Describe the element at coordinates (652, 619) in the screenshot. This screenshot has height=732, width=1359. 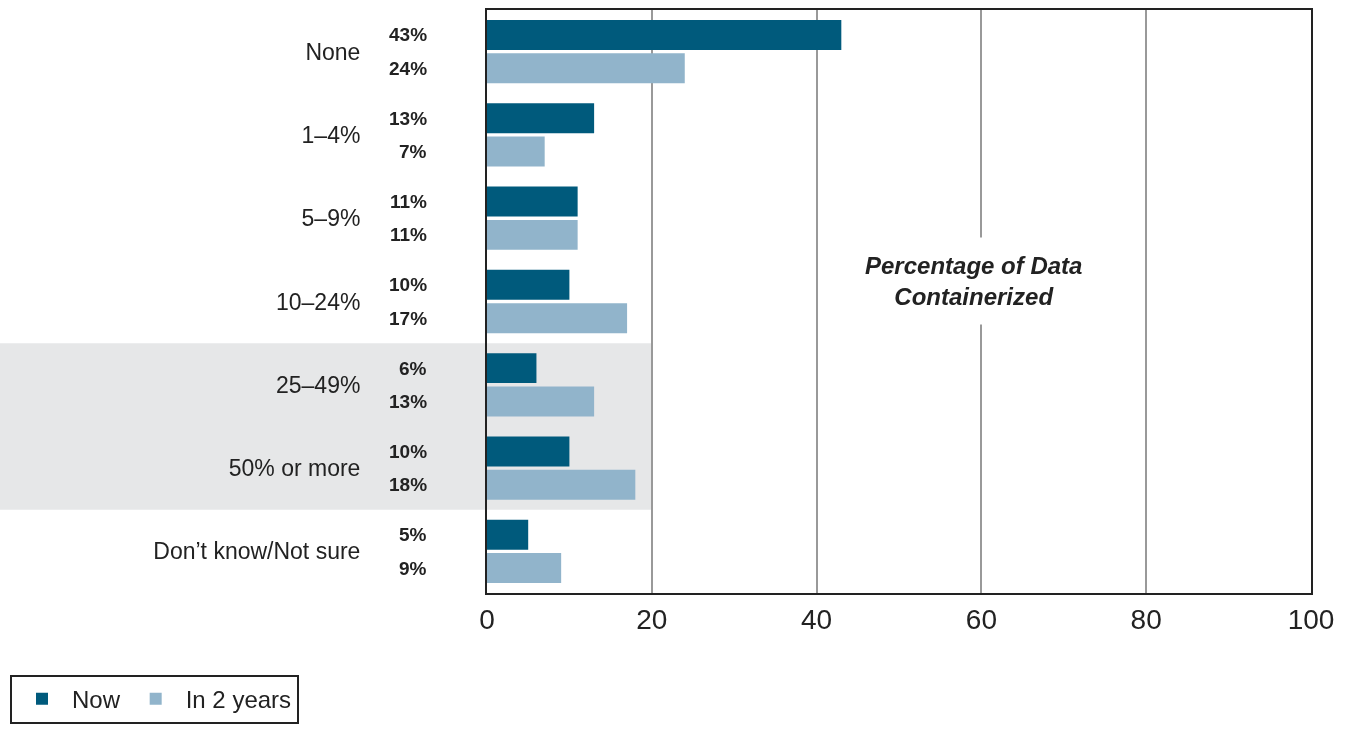
I see `x-tick-label: 20` at that location.